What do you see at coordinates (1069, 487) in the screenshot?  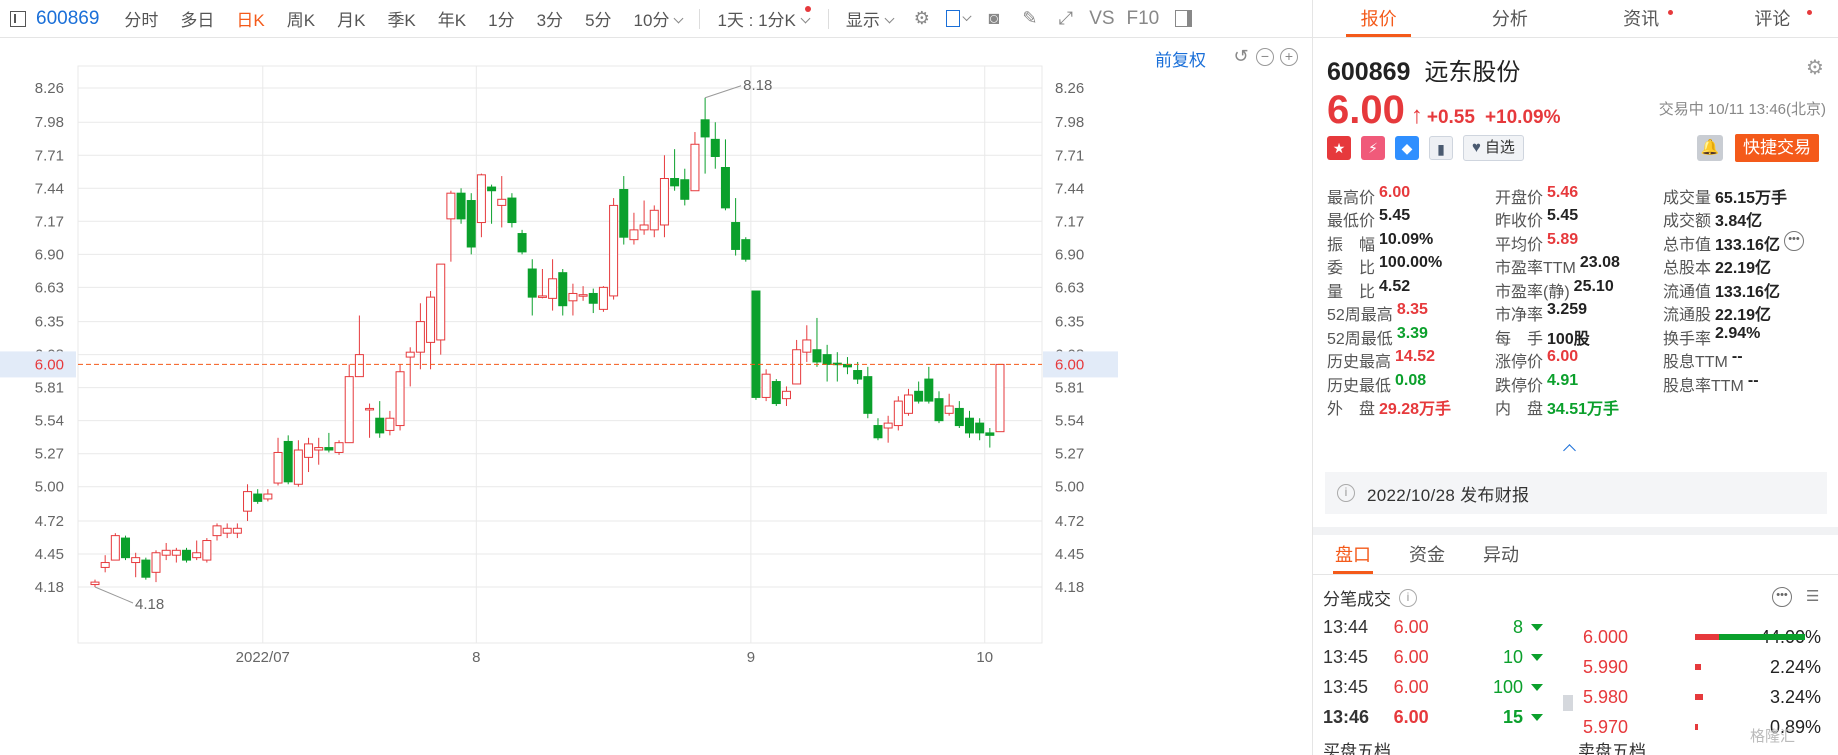 I see `y-tick-label-right: 5.00` at bounding box center [1069, 487].